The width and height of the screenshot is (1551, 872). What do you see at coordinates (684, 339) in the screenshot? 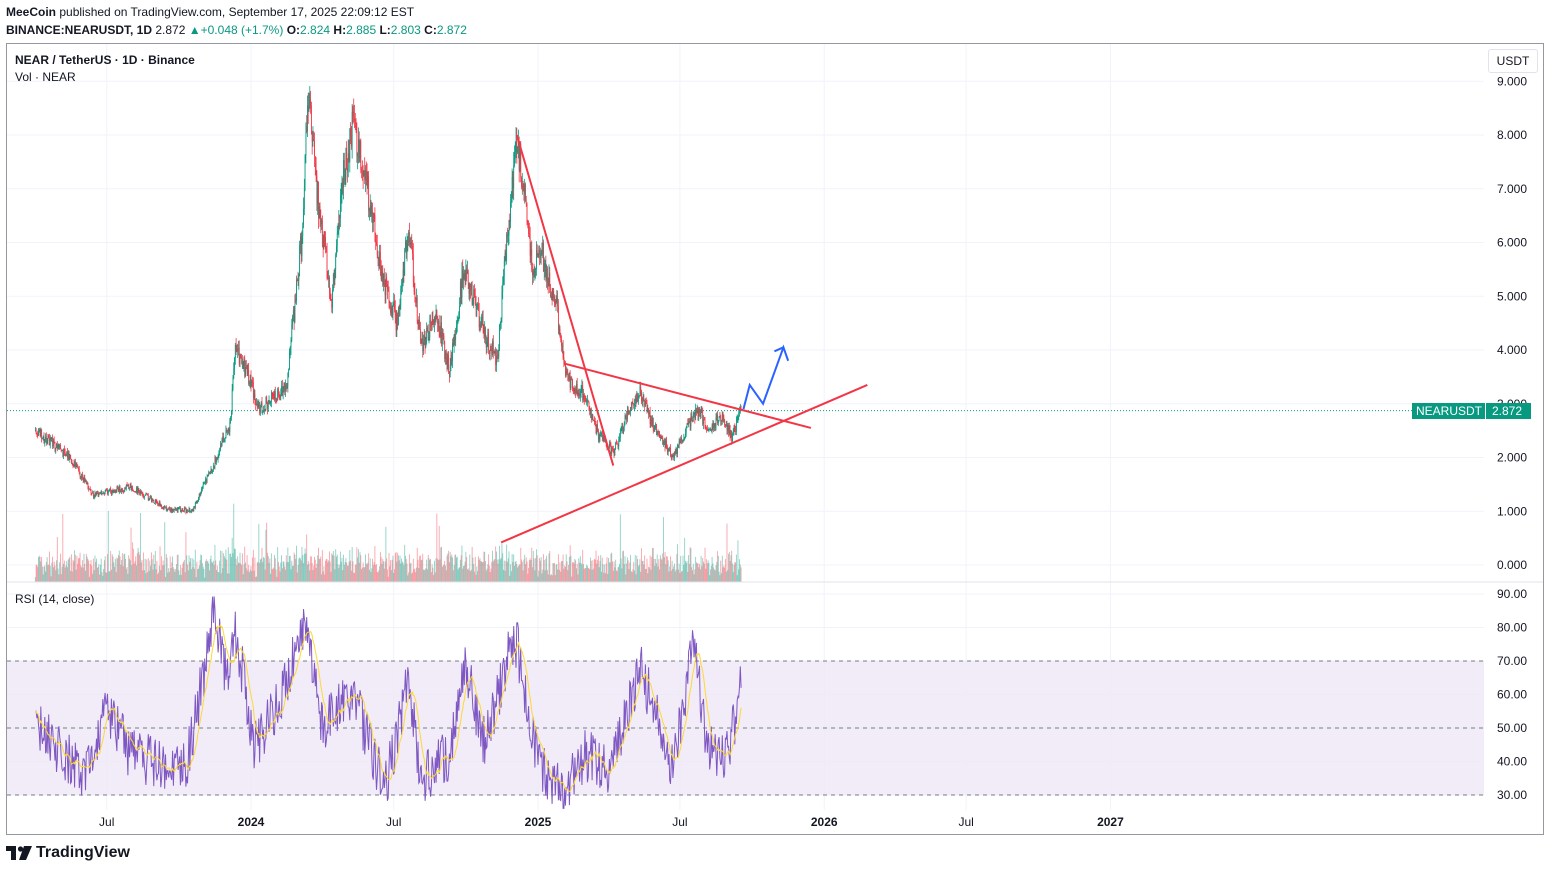
I see `trendline-drawings` at bounding box center [684, 339].